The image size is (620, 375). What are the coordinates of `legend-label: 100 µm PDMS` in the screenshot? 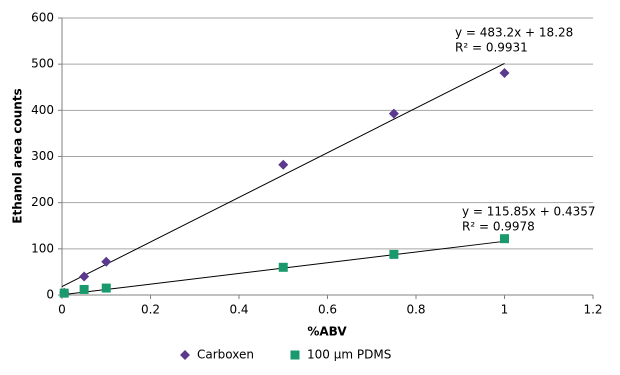 It's located at (349, 355).